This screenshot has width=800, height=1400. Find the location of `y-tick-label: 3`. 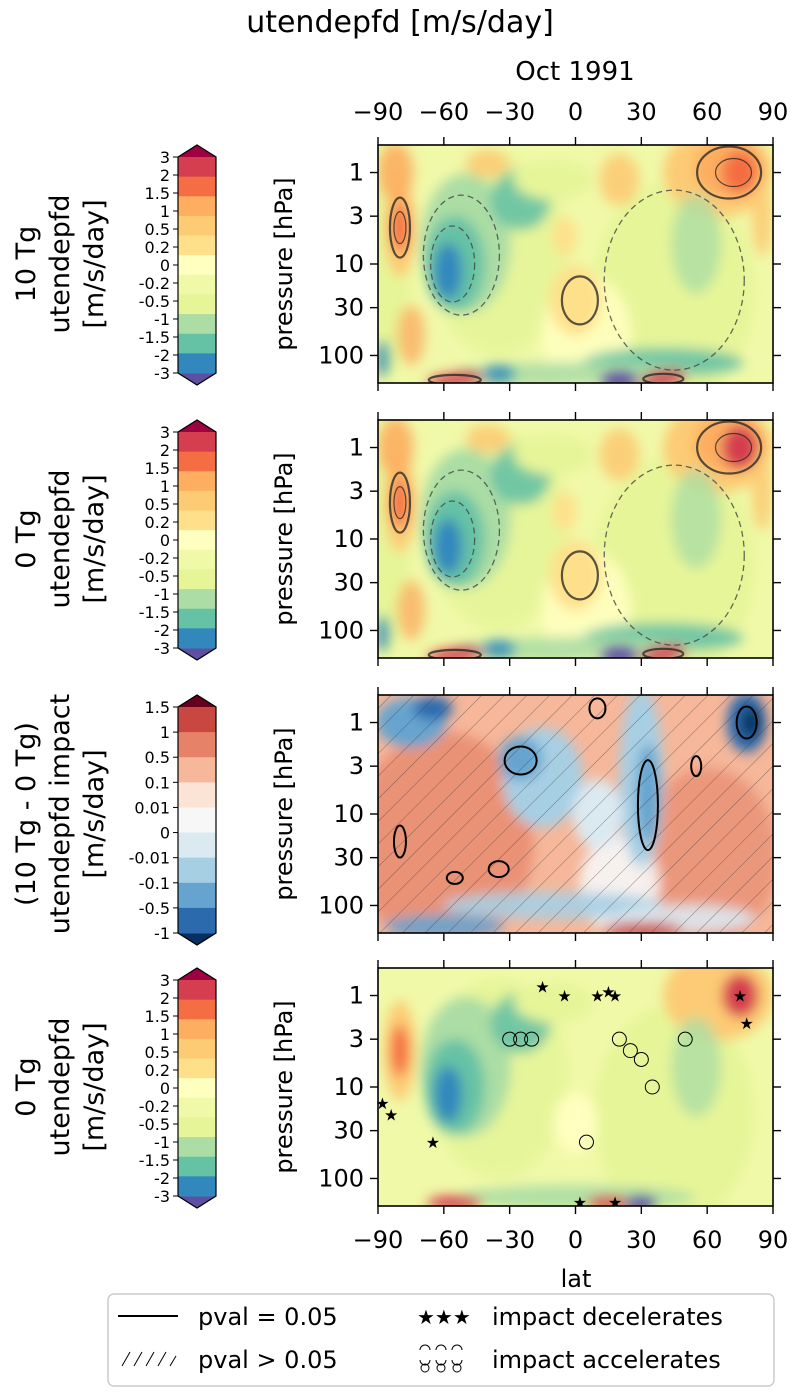

y-tick-label: 3 is located at coordinates (356, 766).